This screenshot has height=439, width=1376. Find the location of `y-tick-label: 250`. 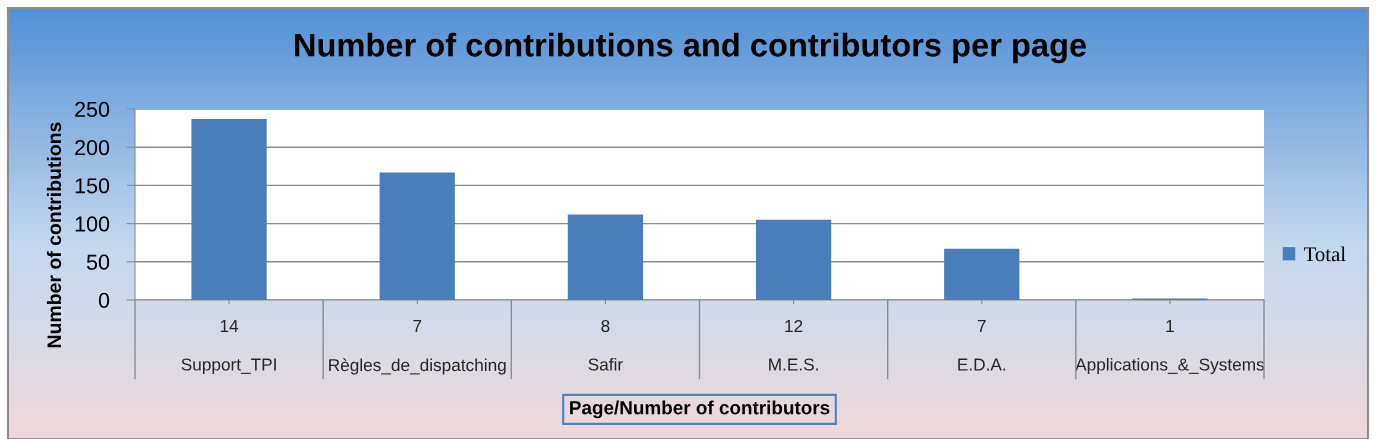

y-tick-label: 250 is located at coordinates (92, 109).